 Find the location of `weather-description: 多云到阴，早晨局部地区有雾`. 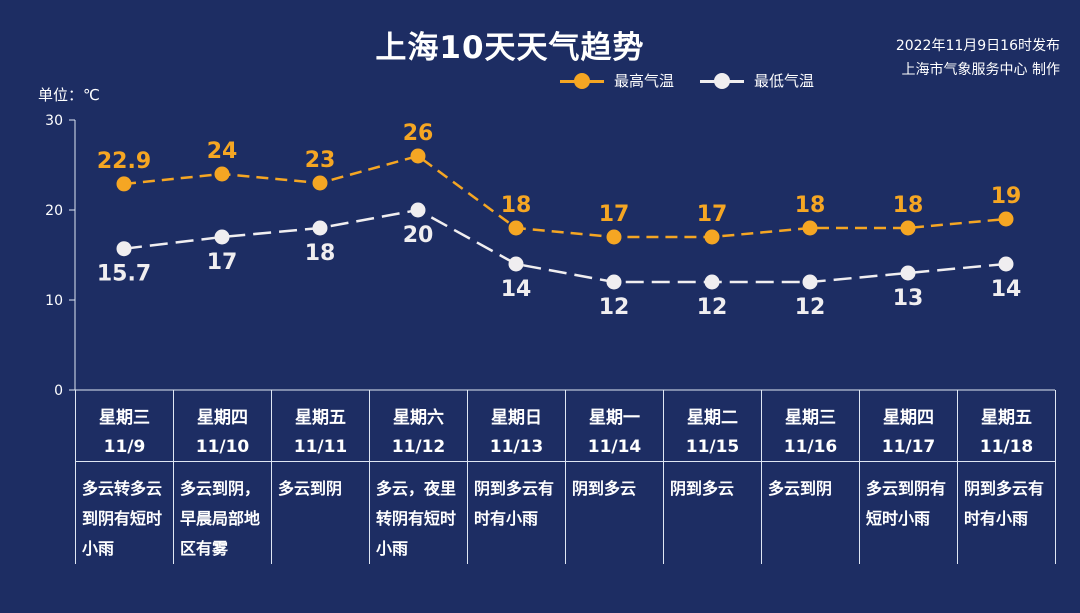

weather-description: 多云到阴，早晨局部地区有雾 is located at coordinates (220, 518).